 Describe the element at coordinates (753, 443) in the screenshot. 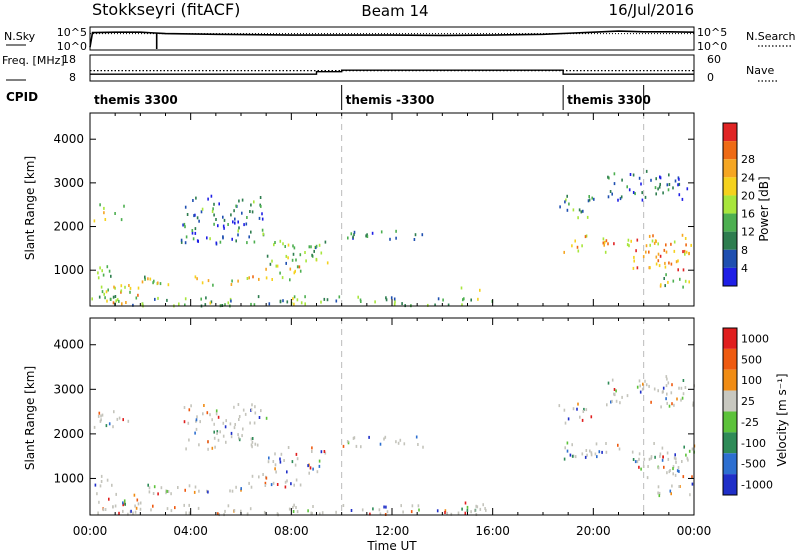

I see `colorbar-tick-label: -100` at that location.